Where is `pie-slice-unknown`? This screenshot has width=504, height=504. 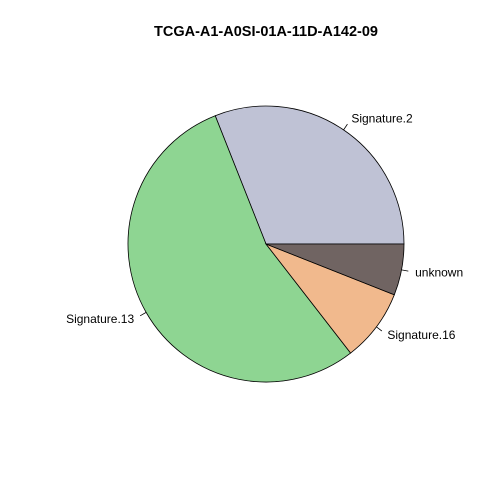
pie-slice-unknown is located at coordinates (335, 269).